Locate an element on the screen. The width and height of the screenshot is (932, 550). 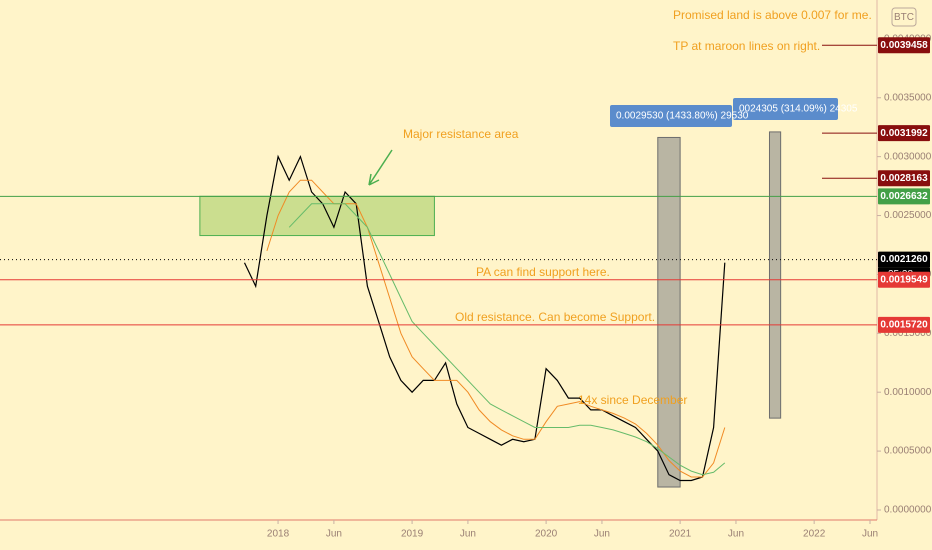
price-label: 0.0021260 is located at coordinates (904, 259).